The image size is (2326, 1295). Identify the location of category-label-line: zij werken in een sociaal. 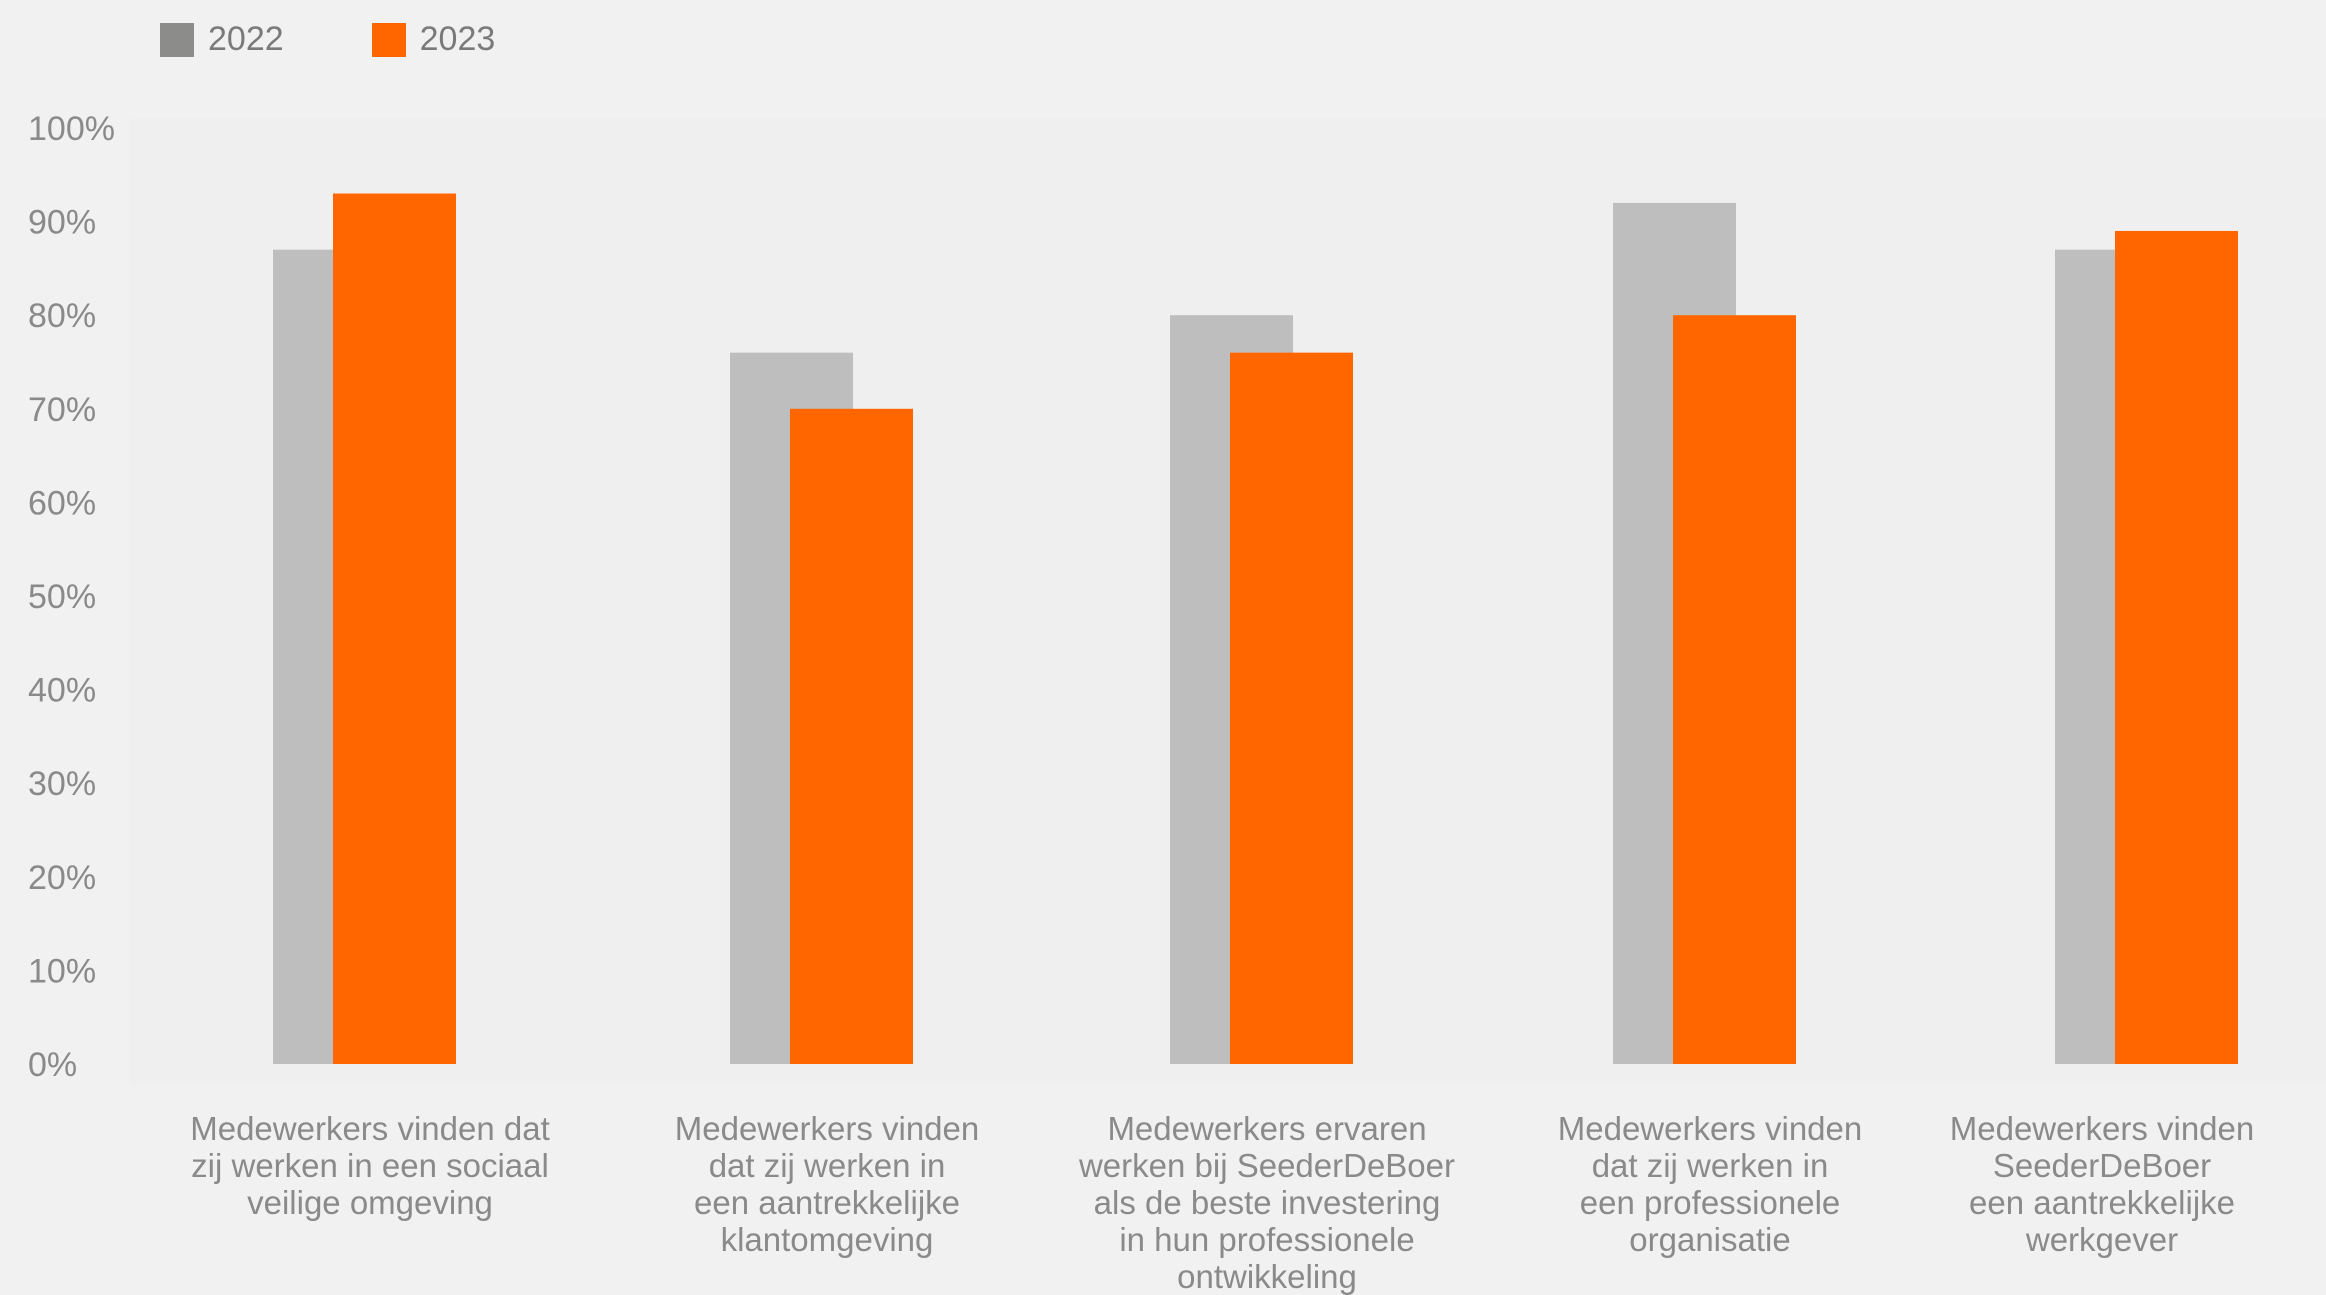
(370, 1165).